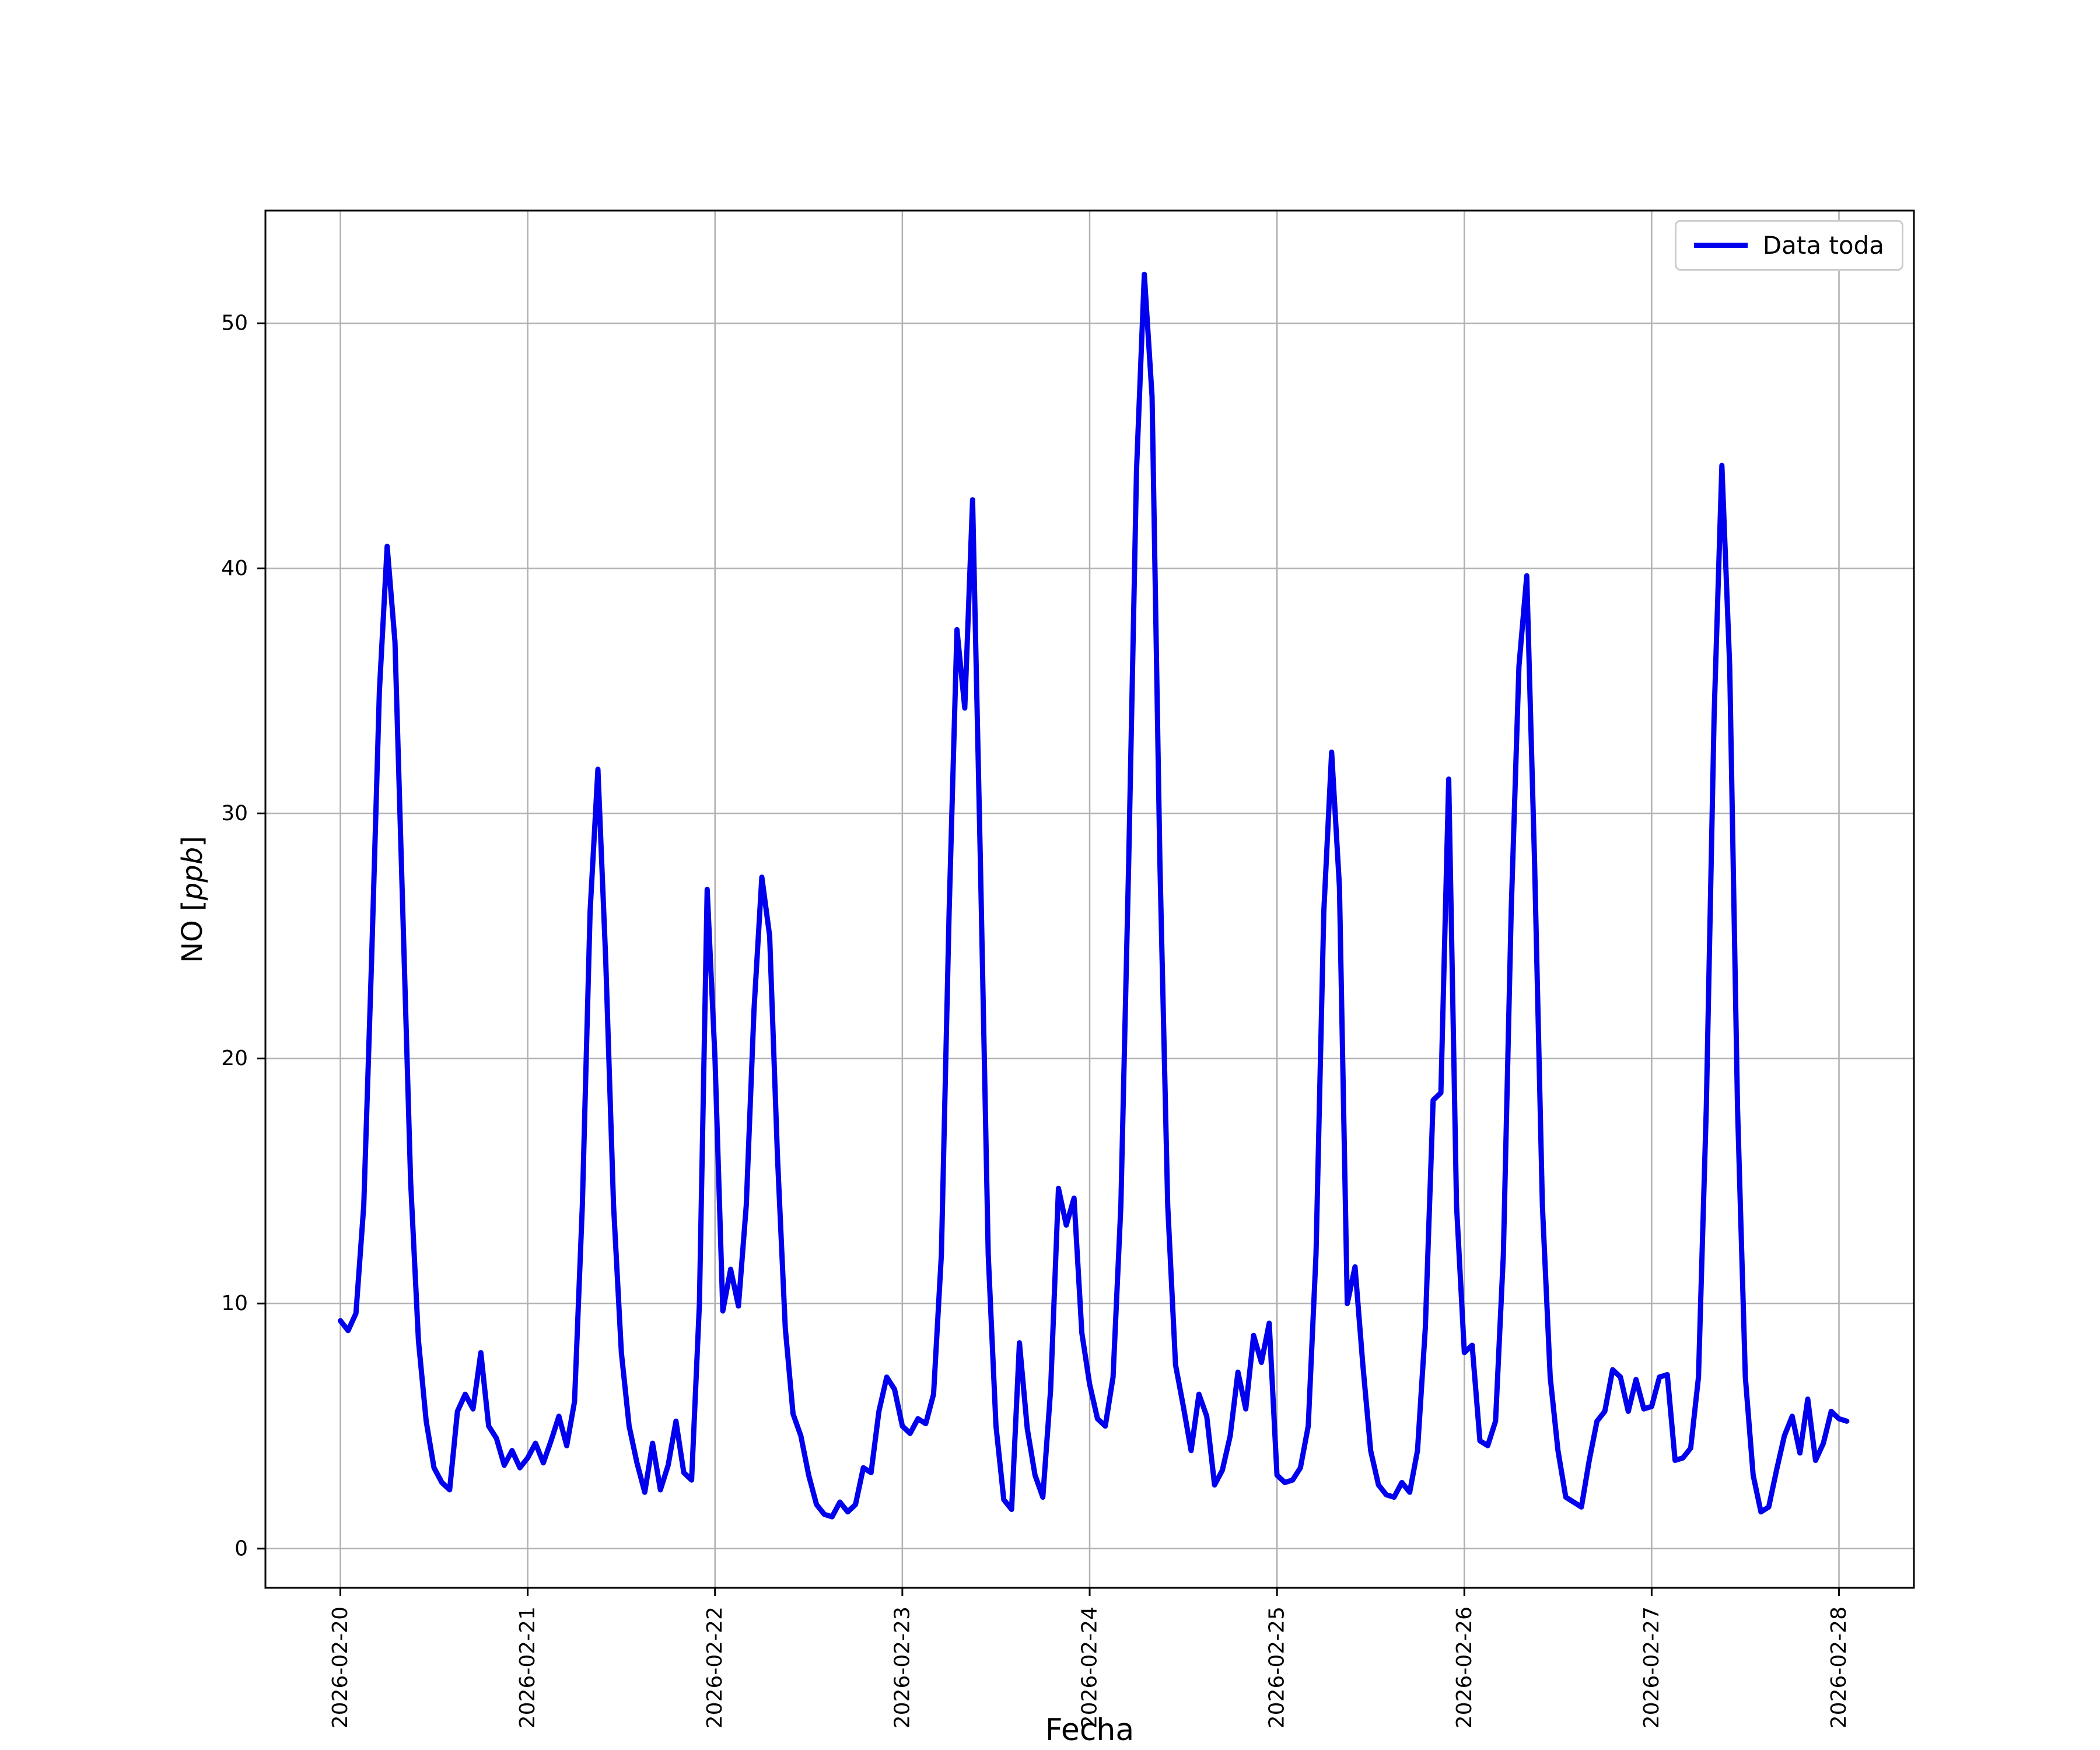  Describe the element at coordinates (235, 1303) in the screenshot. I see `svg-text: 10` at that location.